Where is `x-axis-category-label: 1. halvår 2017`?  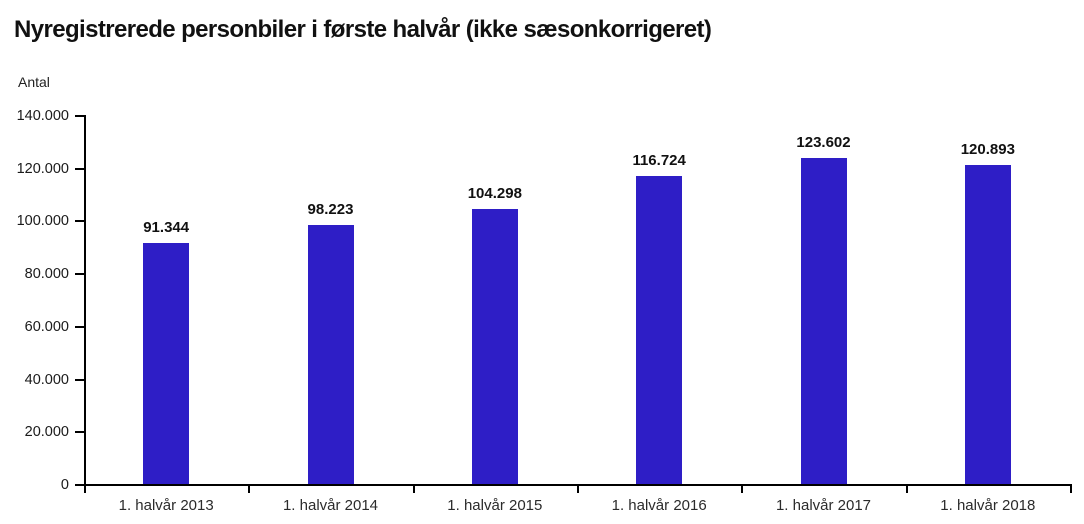
x-axis-category-label: 1. halvår 2017 is located at coordinates (823, 505).